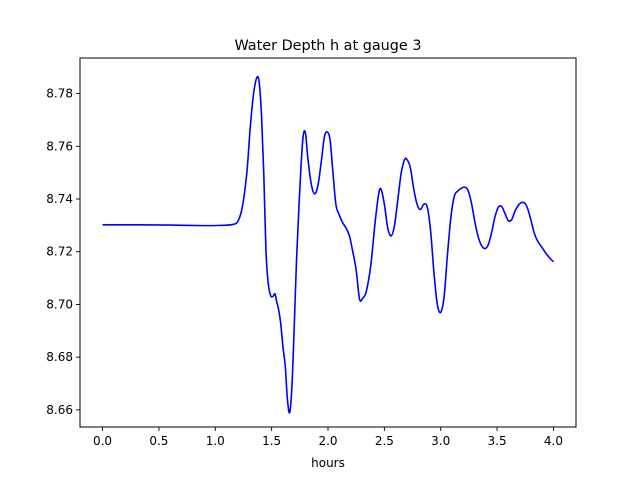  I want to click on y-tick-label: 8.68, so click(59, 357).